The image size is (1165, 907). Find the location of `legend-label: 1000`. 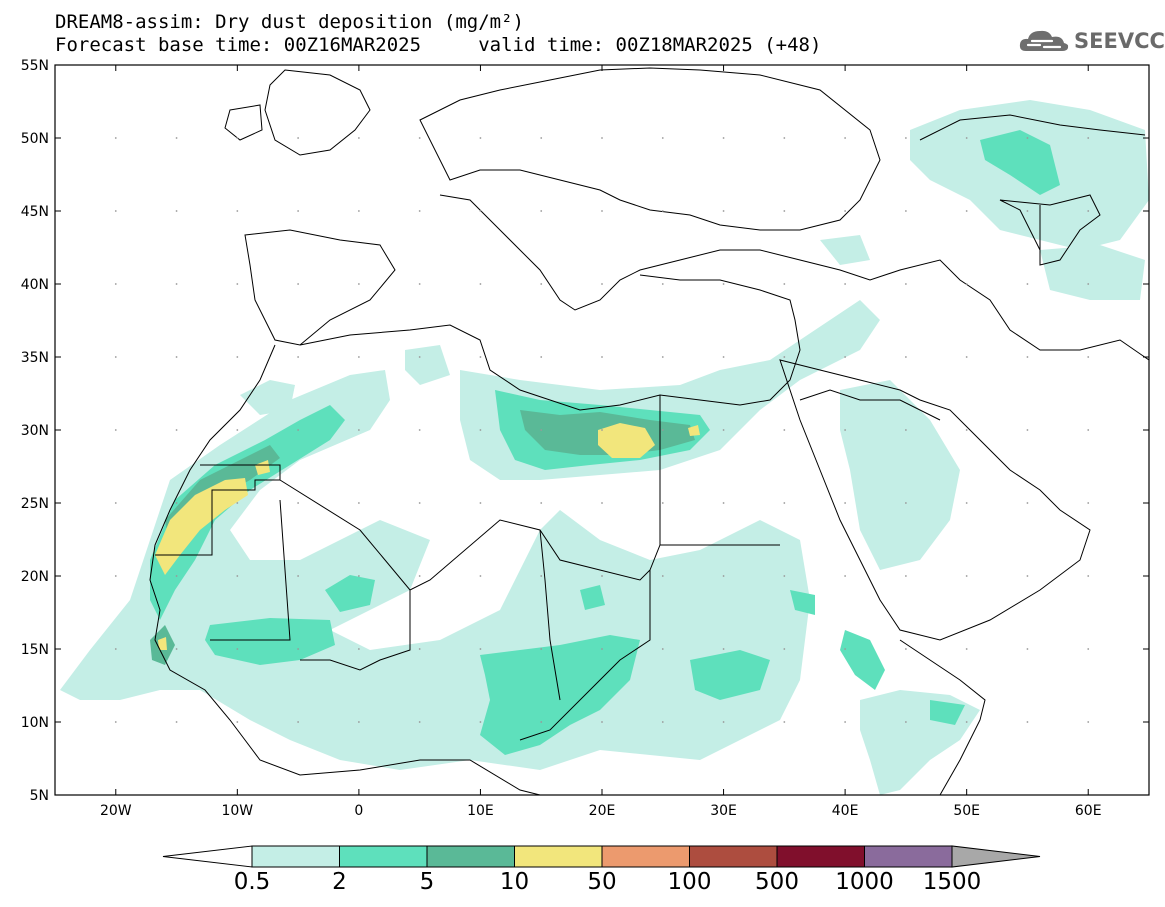

legend-label: 1000 is located at coordinates (864, 882).